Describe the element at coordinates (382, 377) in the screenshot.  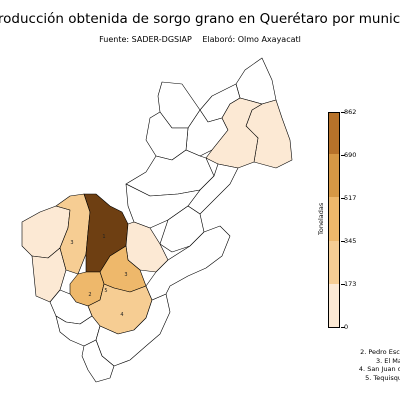
I see `note-item: 5. Tequisquiapan` at that location.